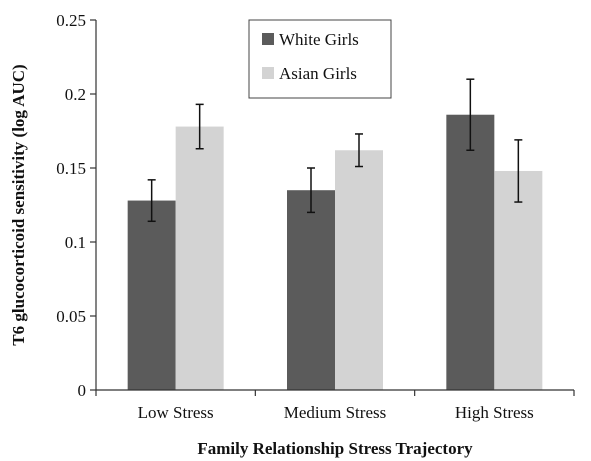  Describe the element at coordinates (71, 316) in the screenshot. I see `y-tick-label: 0.05` at that location.